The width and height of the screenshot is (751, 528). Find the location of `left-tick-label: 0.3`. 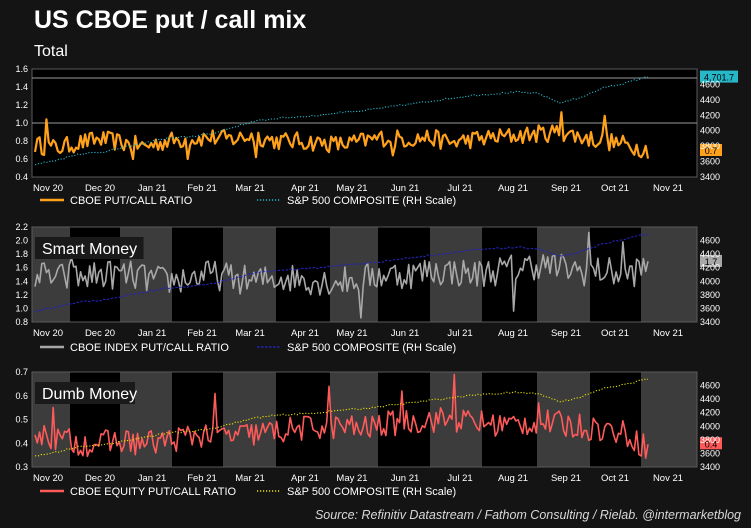

left-tick-label: 0.3 is located at coordinates (21, 467).